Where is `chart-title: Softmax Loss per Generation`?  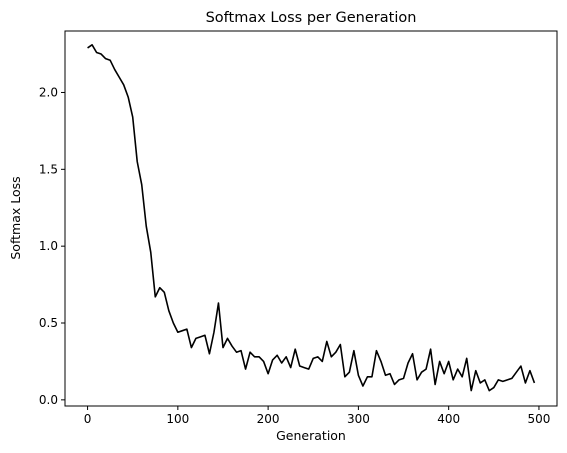
chart-title: Softmax Loss per Generation is located at coordinates (311, 18).